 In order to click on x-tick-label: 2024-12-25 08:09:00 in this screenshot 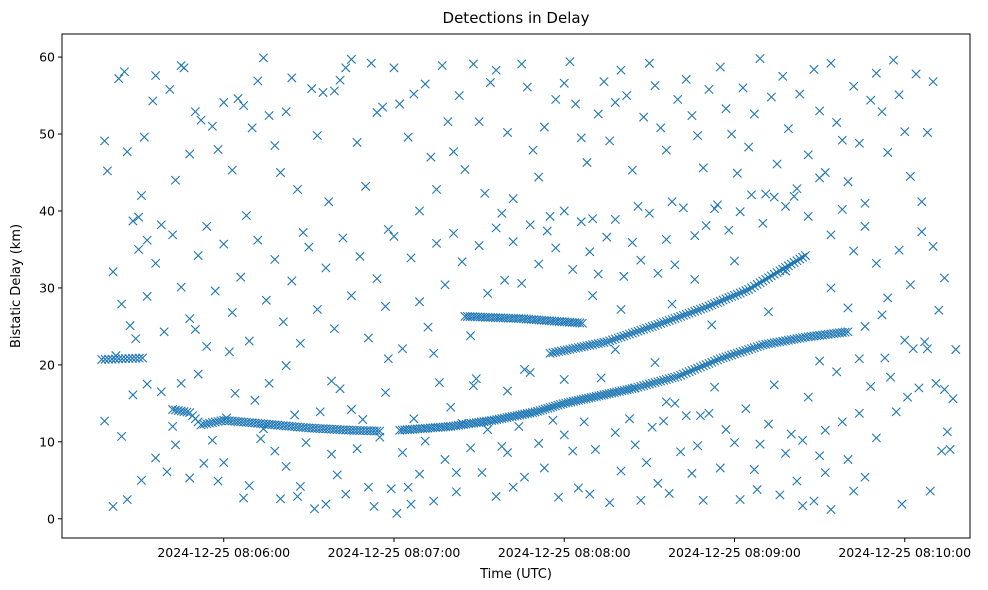, I will do `click(734, 552)`.